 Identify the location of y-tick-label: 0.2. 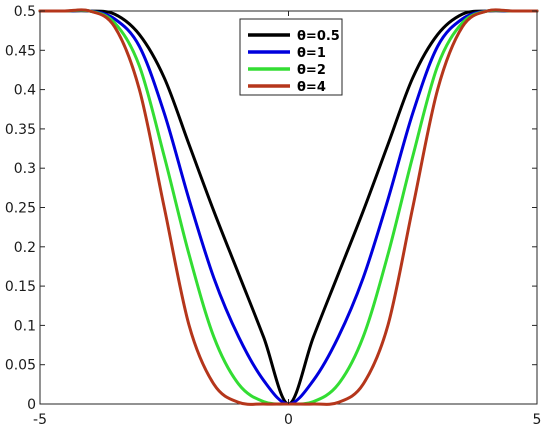
(25, 248).